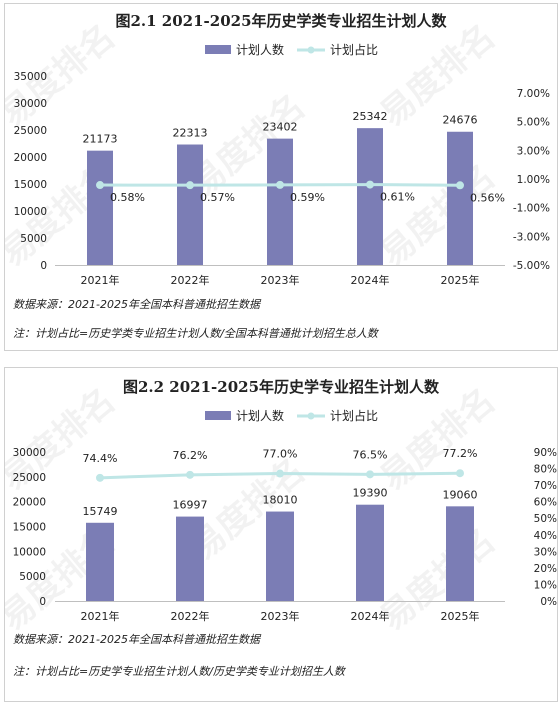 The image size is (560, 703). Describe the element at coordinates (354, 415) in the screenshot. I see `chart-2-legend-line-label: 计划占比` at that location.